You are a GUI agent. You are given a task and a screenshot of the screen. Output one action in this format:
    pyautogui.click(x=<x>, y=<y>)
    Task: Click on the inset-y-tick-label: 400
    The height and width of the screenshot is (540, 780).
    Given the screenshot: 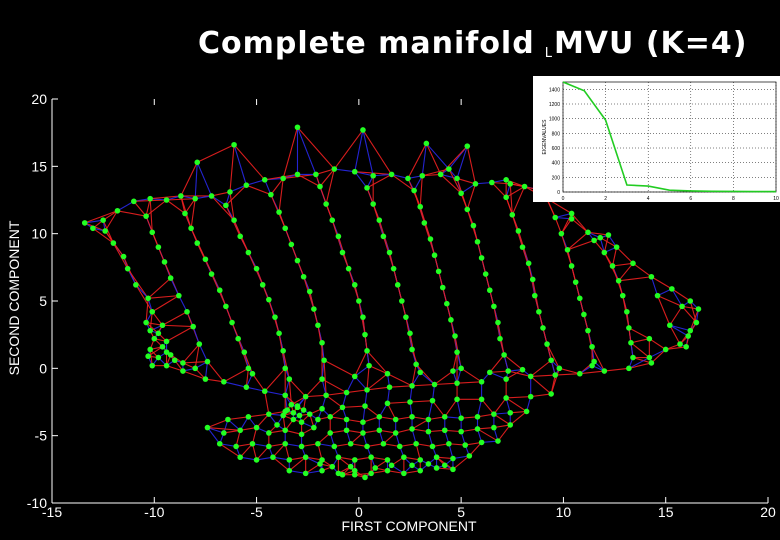 What is the action you would take?
    pyautogui.click(x=556, y=164)
    